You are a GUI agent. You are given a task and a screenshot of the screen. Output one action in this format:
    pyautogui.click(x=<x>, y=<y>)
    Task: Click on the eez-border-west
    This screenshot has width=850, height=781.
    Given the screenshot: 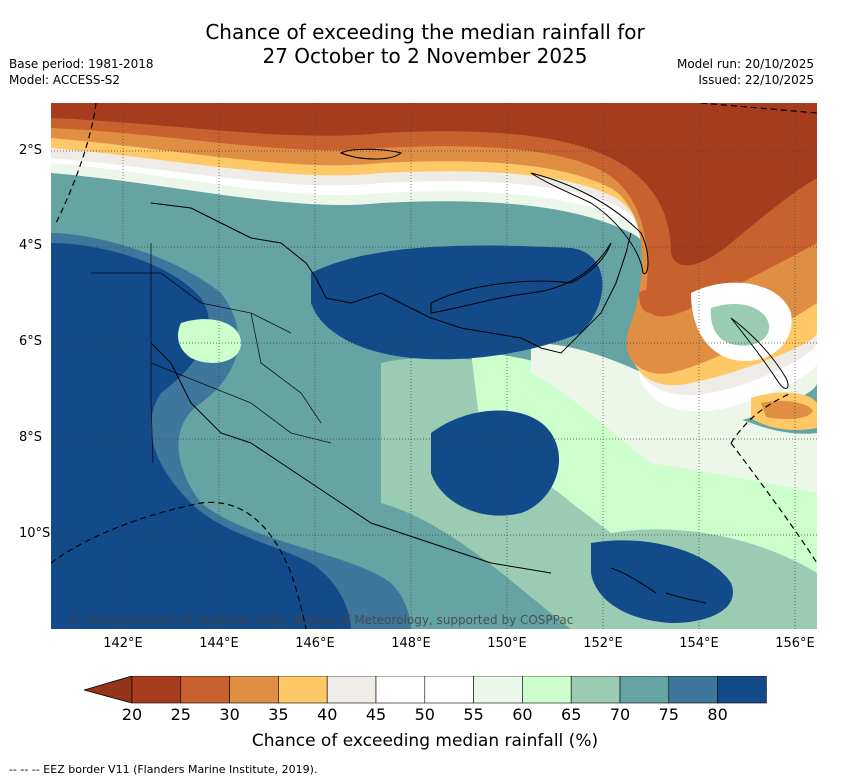 What is the action you would take?
    pyautogui.click(x=179, y=565)
    